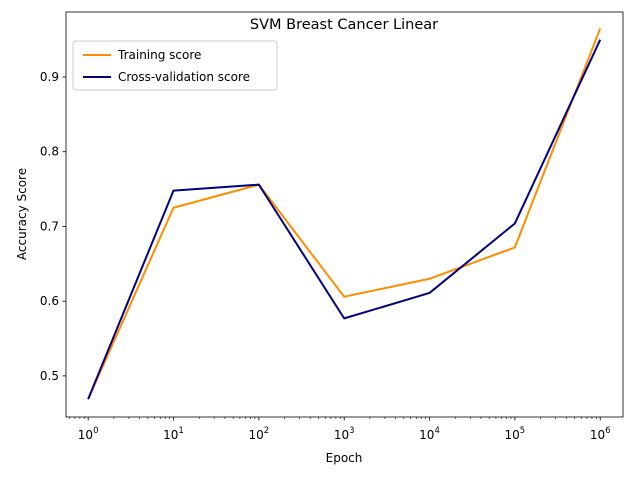 The height and width of the screenshot is (480, 640). Describe the element at coordinates (344, 434) in the screenshot. I see `x-tick-label: 10³` at that location.